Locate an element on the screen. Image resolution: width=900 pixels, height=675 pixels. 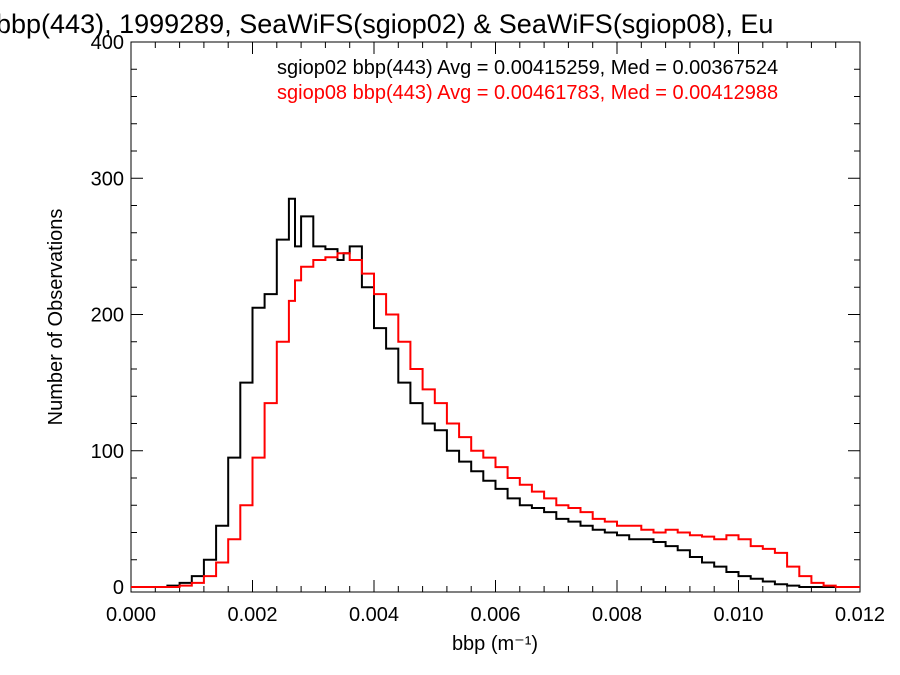
x-tick-label: 0.012 is located at coordinates (860, 615).